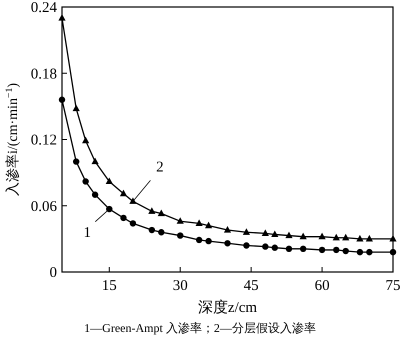  I want to click on xlabel: 深度z/cm, so click(228, 308).